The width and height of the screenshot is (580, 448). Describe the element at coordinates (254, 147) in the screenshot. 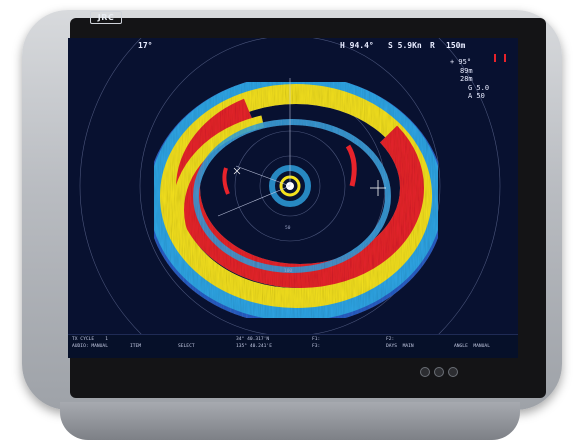

I see `bearing-lines` at that location.